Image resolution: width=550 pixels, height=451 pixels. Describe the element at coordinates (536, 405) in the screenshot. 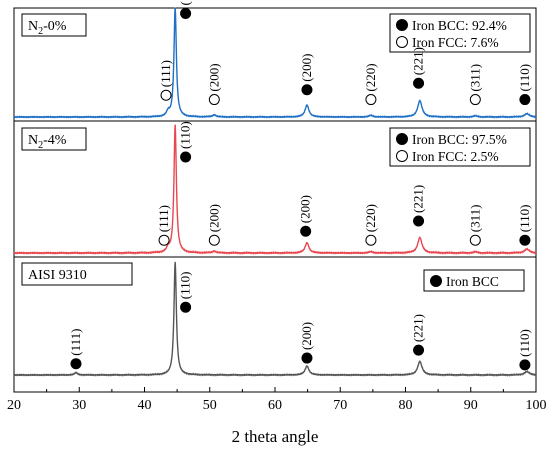

I see `x-tick-label: 100` at that location.